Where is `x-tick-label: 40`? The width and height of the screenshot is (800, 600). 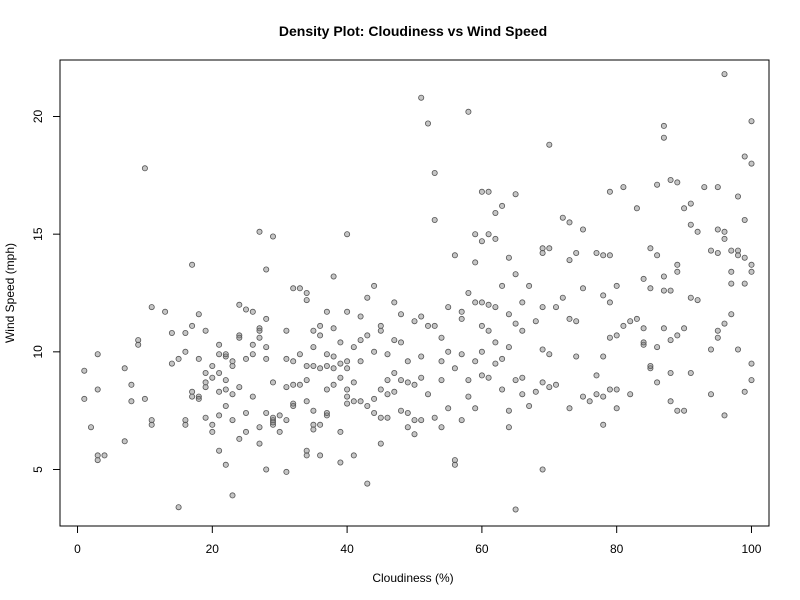 x-tick-label: 40 is located at coordinates (347, 549).